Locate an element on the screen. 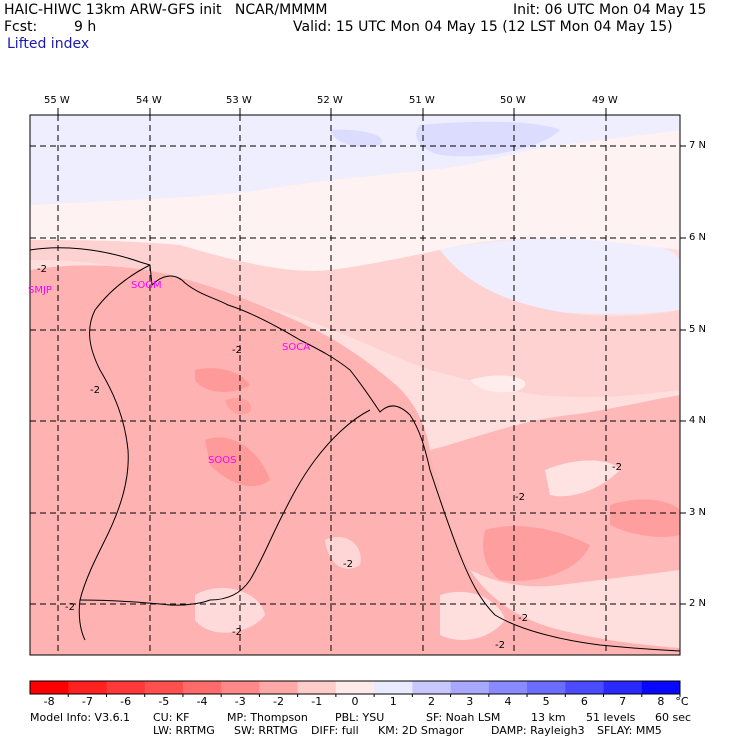  colorbar-tick-label: 6 is located at coordinates (584, 701).